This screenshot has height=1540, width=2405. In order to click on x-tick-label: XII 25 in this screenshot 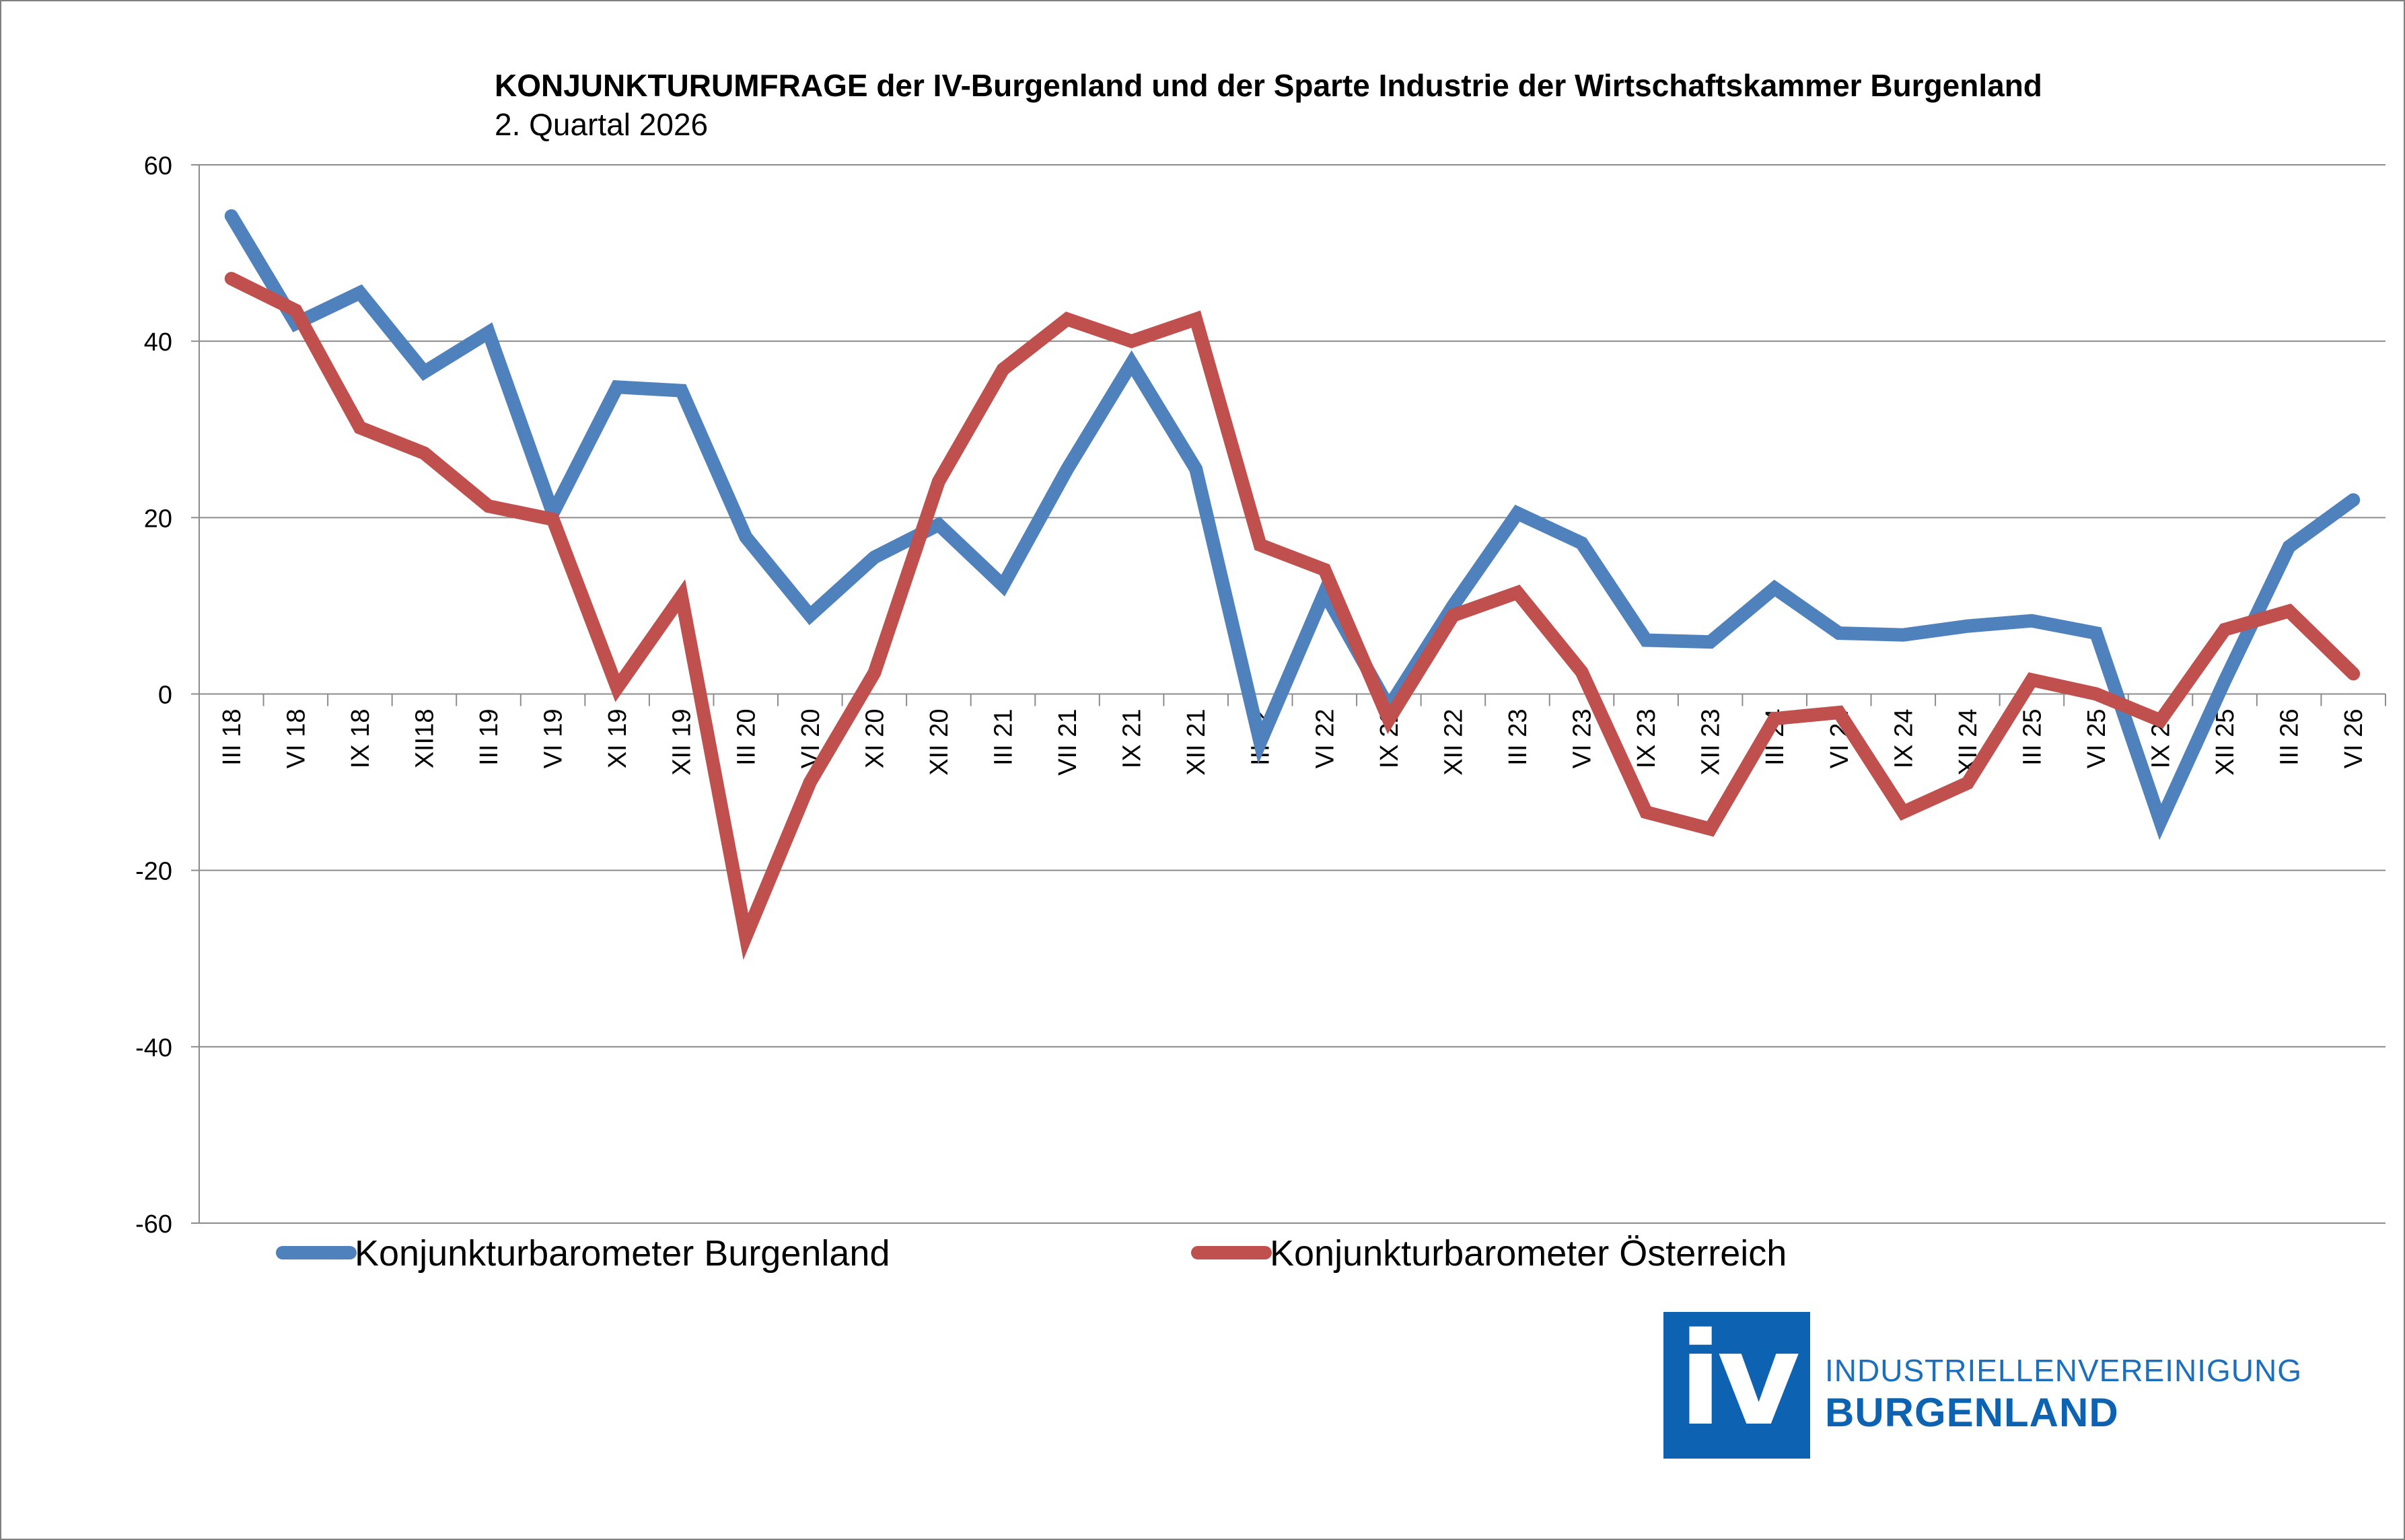, I will do `click(2225, 742)`.